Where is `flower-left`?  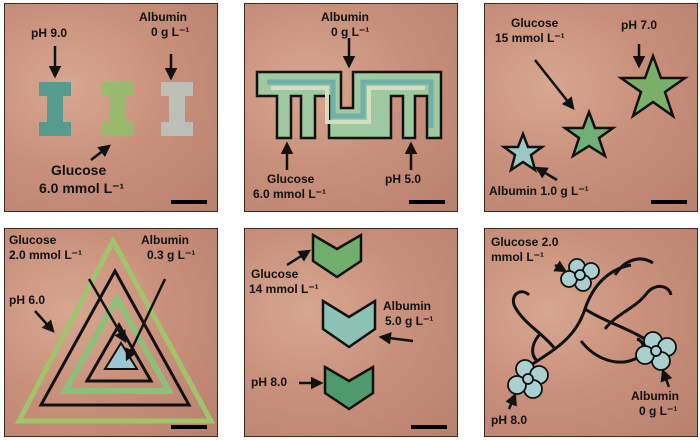 flower-left is located at coordinates (528, 379).